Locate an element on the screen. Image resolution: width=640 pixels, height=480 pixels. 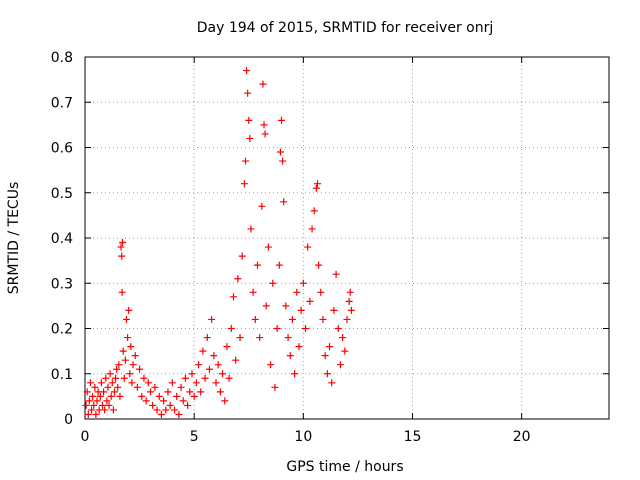
y-tick-label: 0.6 is located at coordinates (62, 149).